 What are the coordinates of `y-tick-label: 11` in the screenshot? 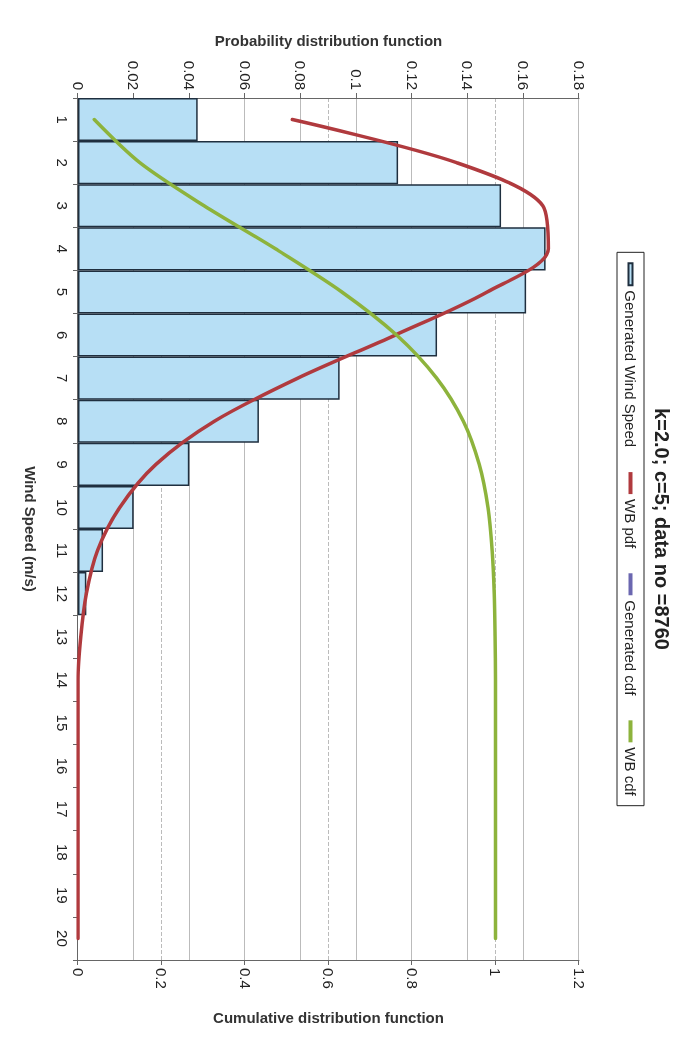 It's located at (62, 550).